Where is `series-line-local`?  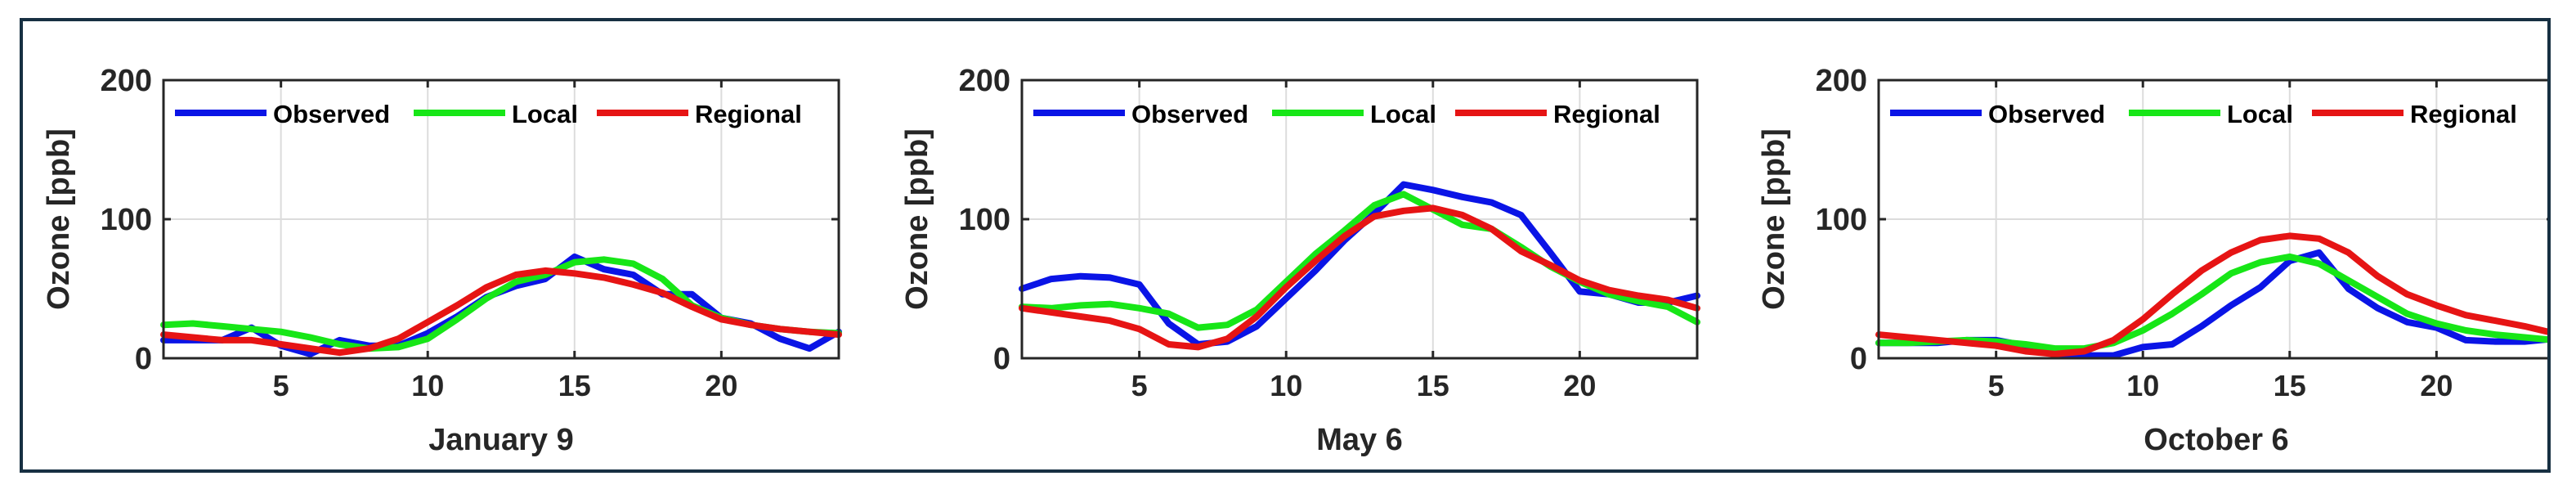 series-line-local is located at coordinates (2211, 303).